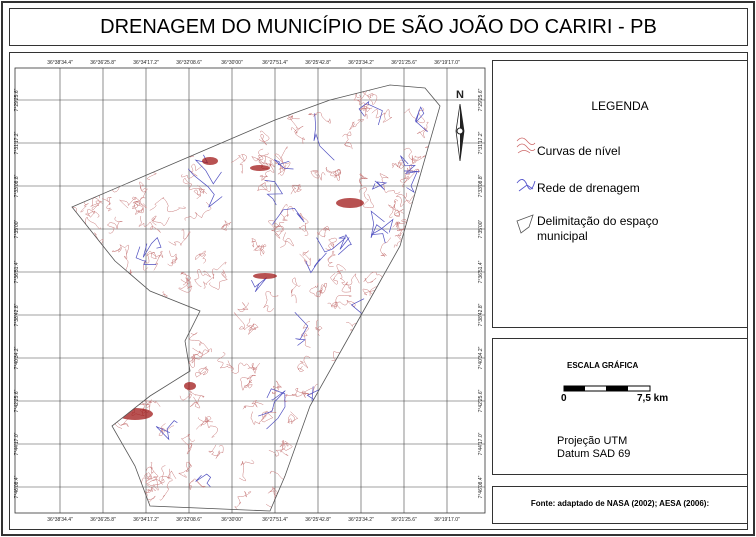 Image resolution: width=756 pixels, height=537 pixels. What do you see at coordinates (526, 185) in the screenshot?
I see `legend-symbols` at bounding box center [526, 185].